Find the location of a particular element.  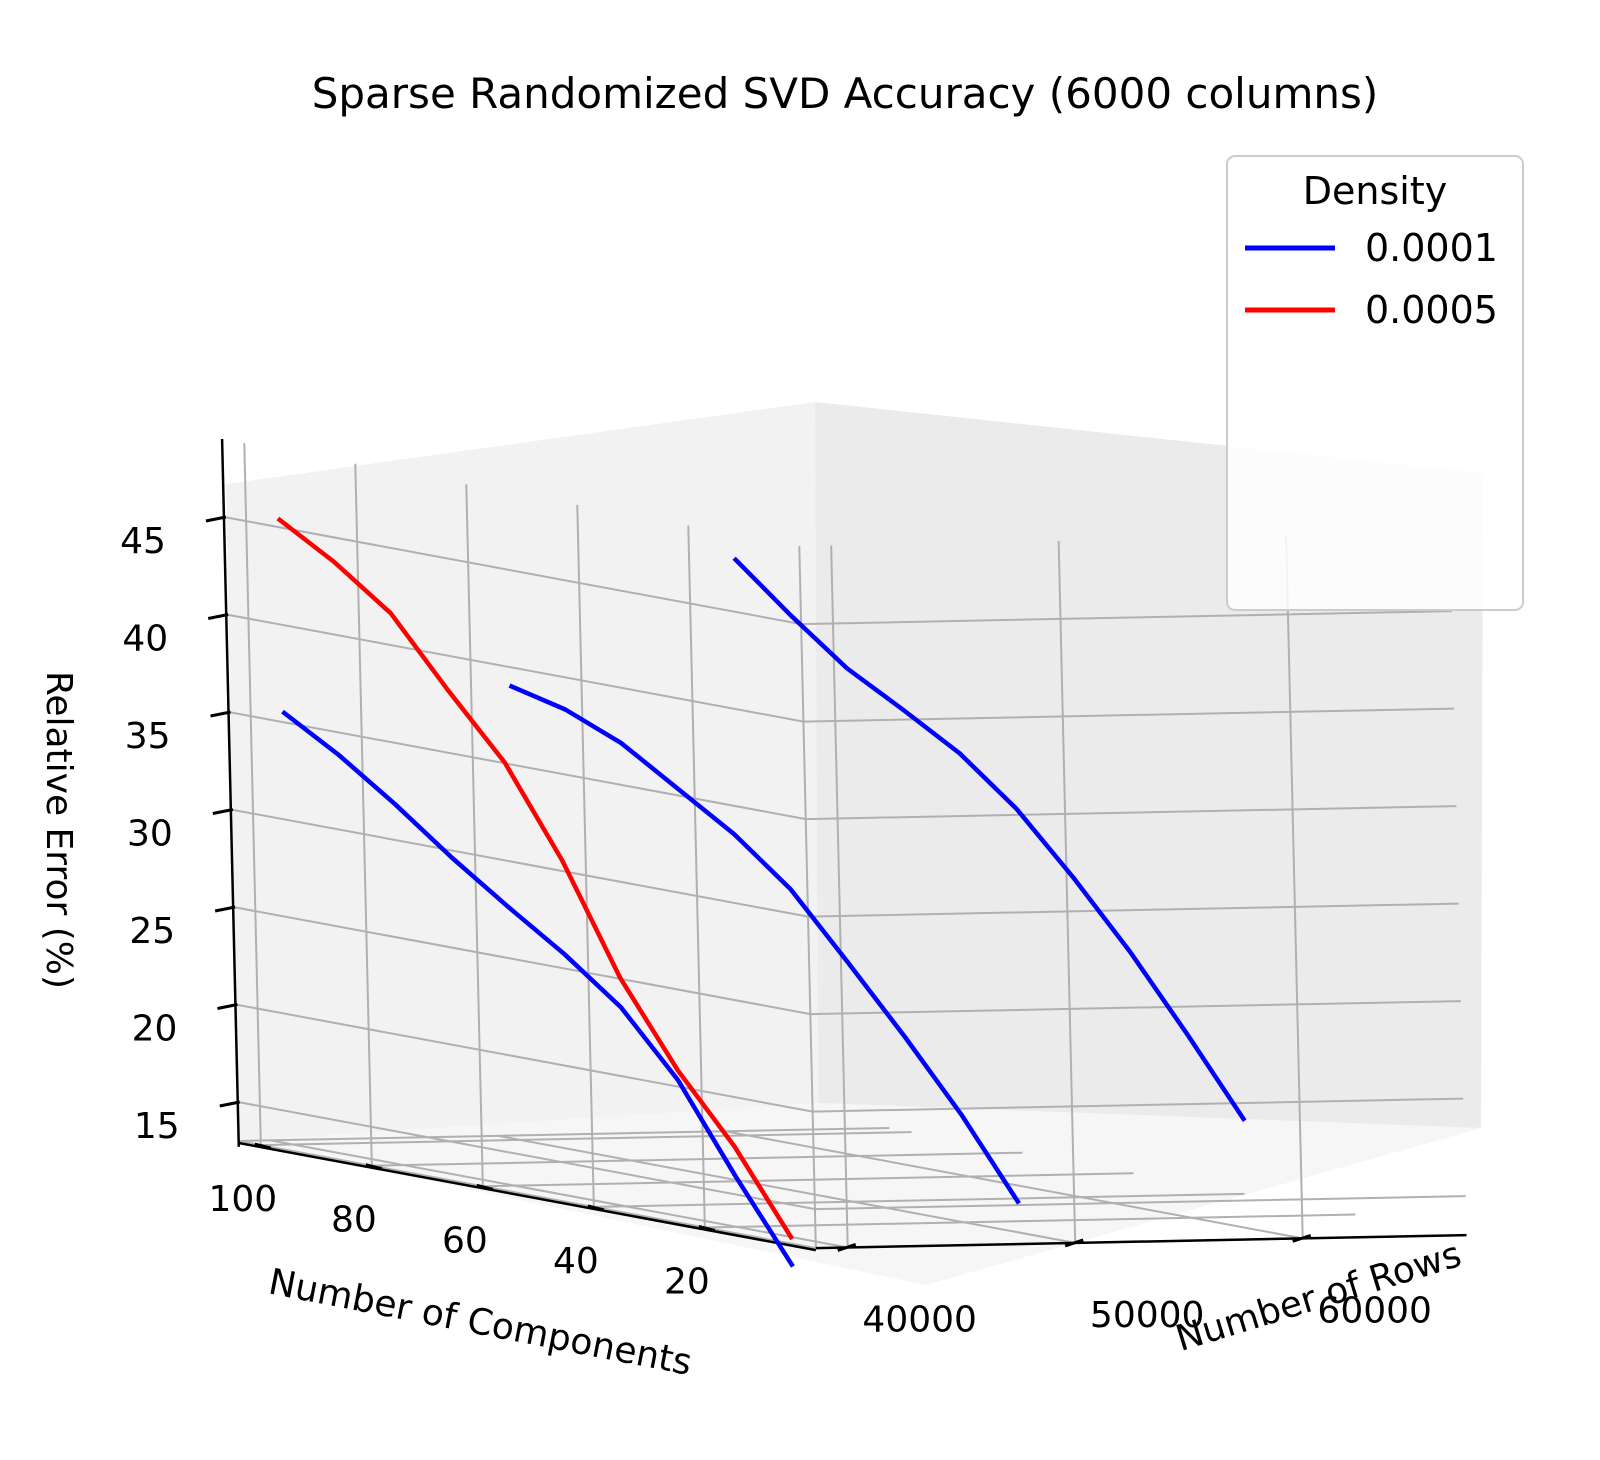

x-tick-label: 80 is located at coordinates (354, 1220).